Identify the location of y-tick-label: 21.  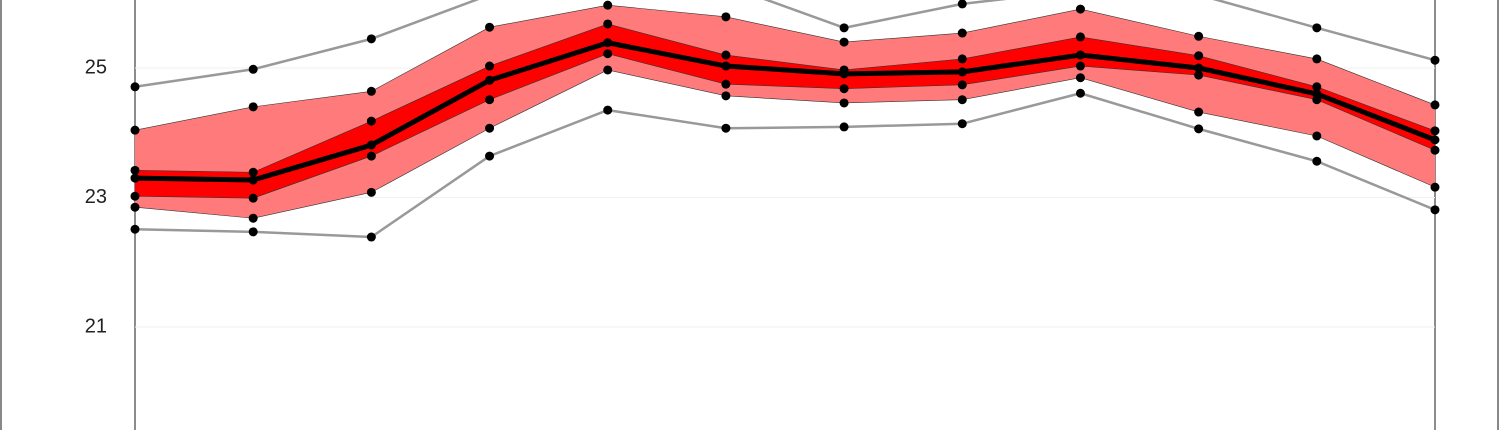
(96, 326).